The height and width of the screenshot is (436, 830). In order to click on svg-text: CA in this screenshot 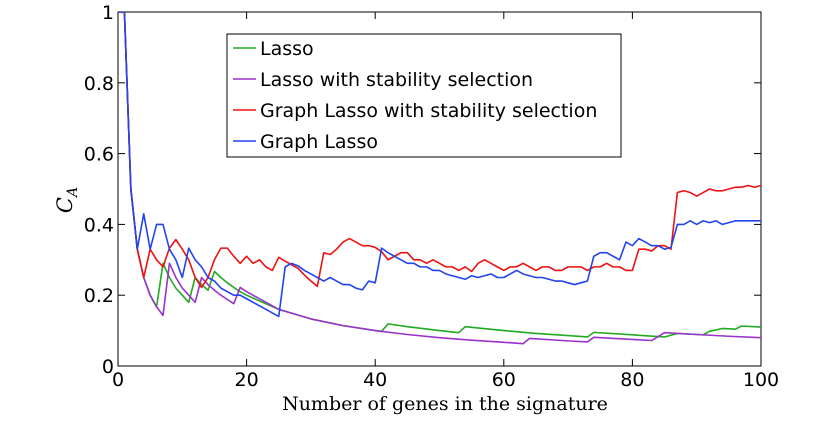, I will do `click(67, 200)`.